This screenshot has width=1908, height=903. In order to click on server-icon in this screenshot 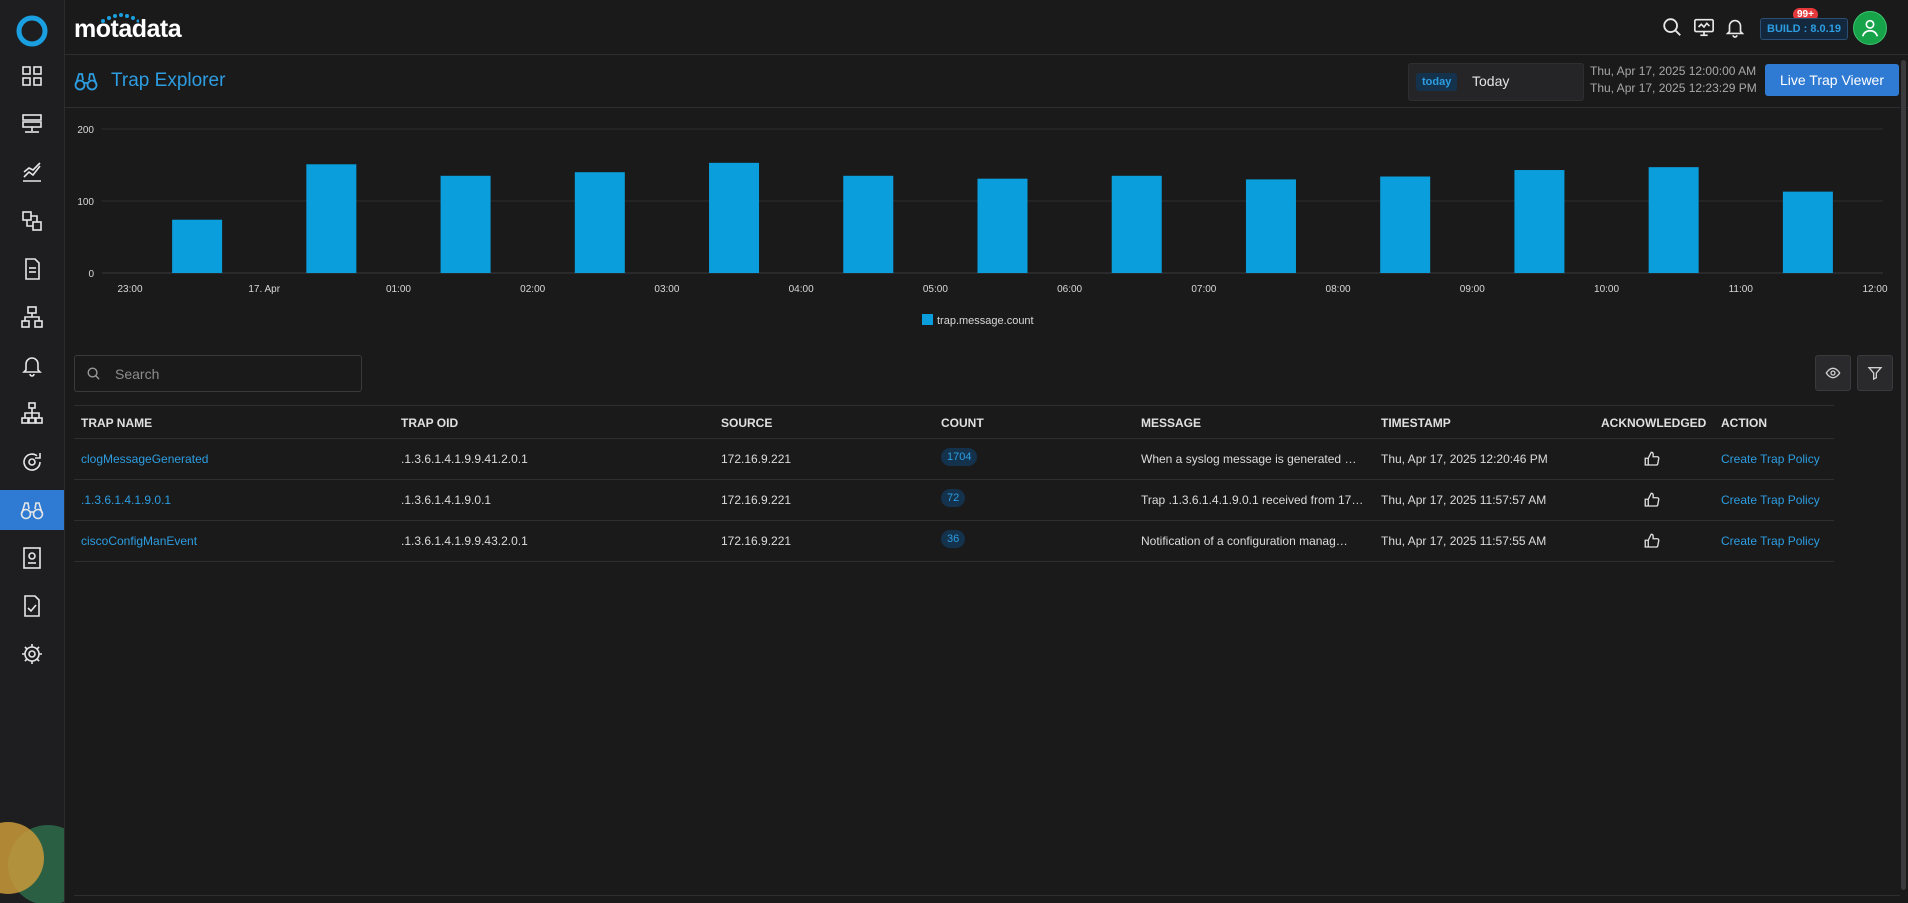, I will do `click(32, 123)`.